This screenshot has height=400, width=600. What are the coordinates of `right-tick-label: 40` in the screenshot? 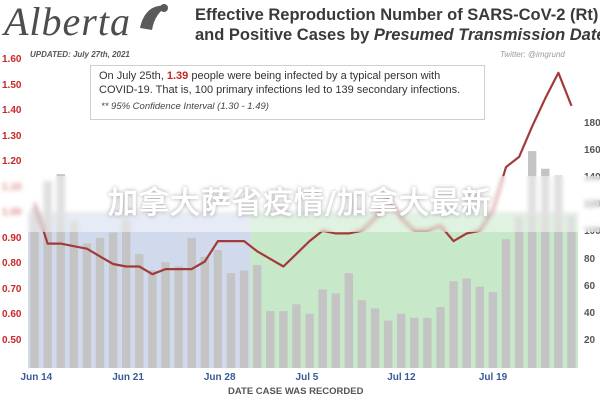 It's located at (590, 313).